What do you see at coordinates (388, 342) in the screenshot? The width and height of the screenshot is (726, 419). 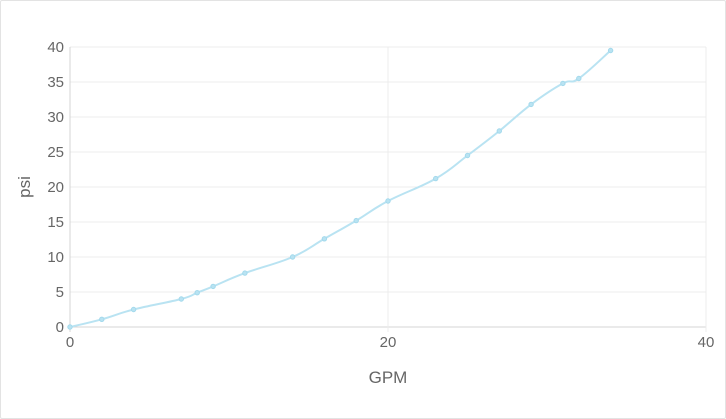 I see `x-tick-label: 20` at bounding box center [388, 342].